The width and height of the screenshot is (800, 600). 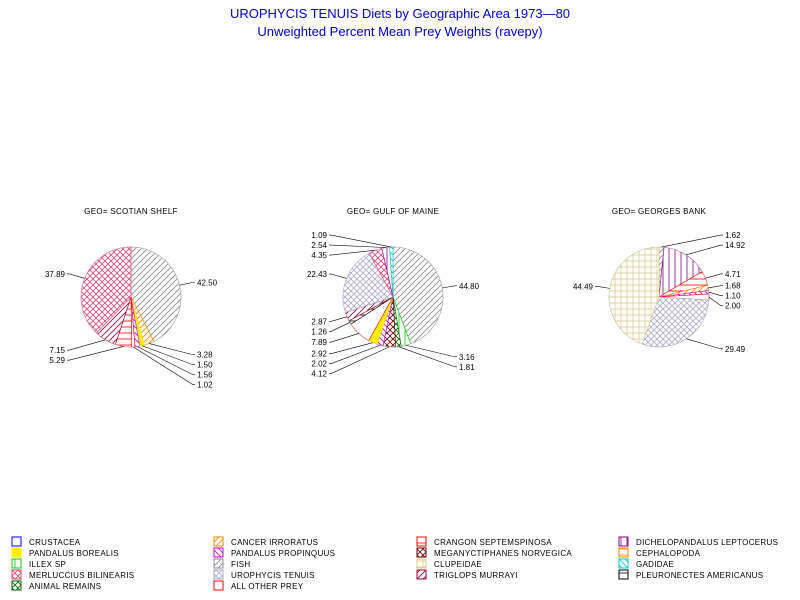 I want to click on legend-label: DICHELOPANDALUS LEPTOCERUS, so click(x=707, y=542).